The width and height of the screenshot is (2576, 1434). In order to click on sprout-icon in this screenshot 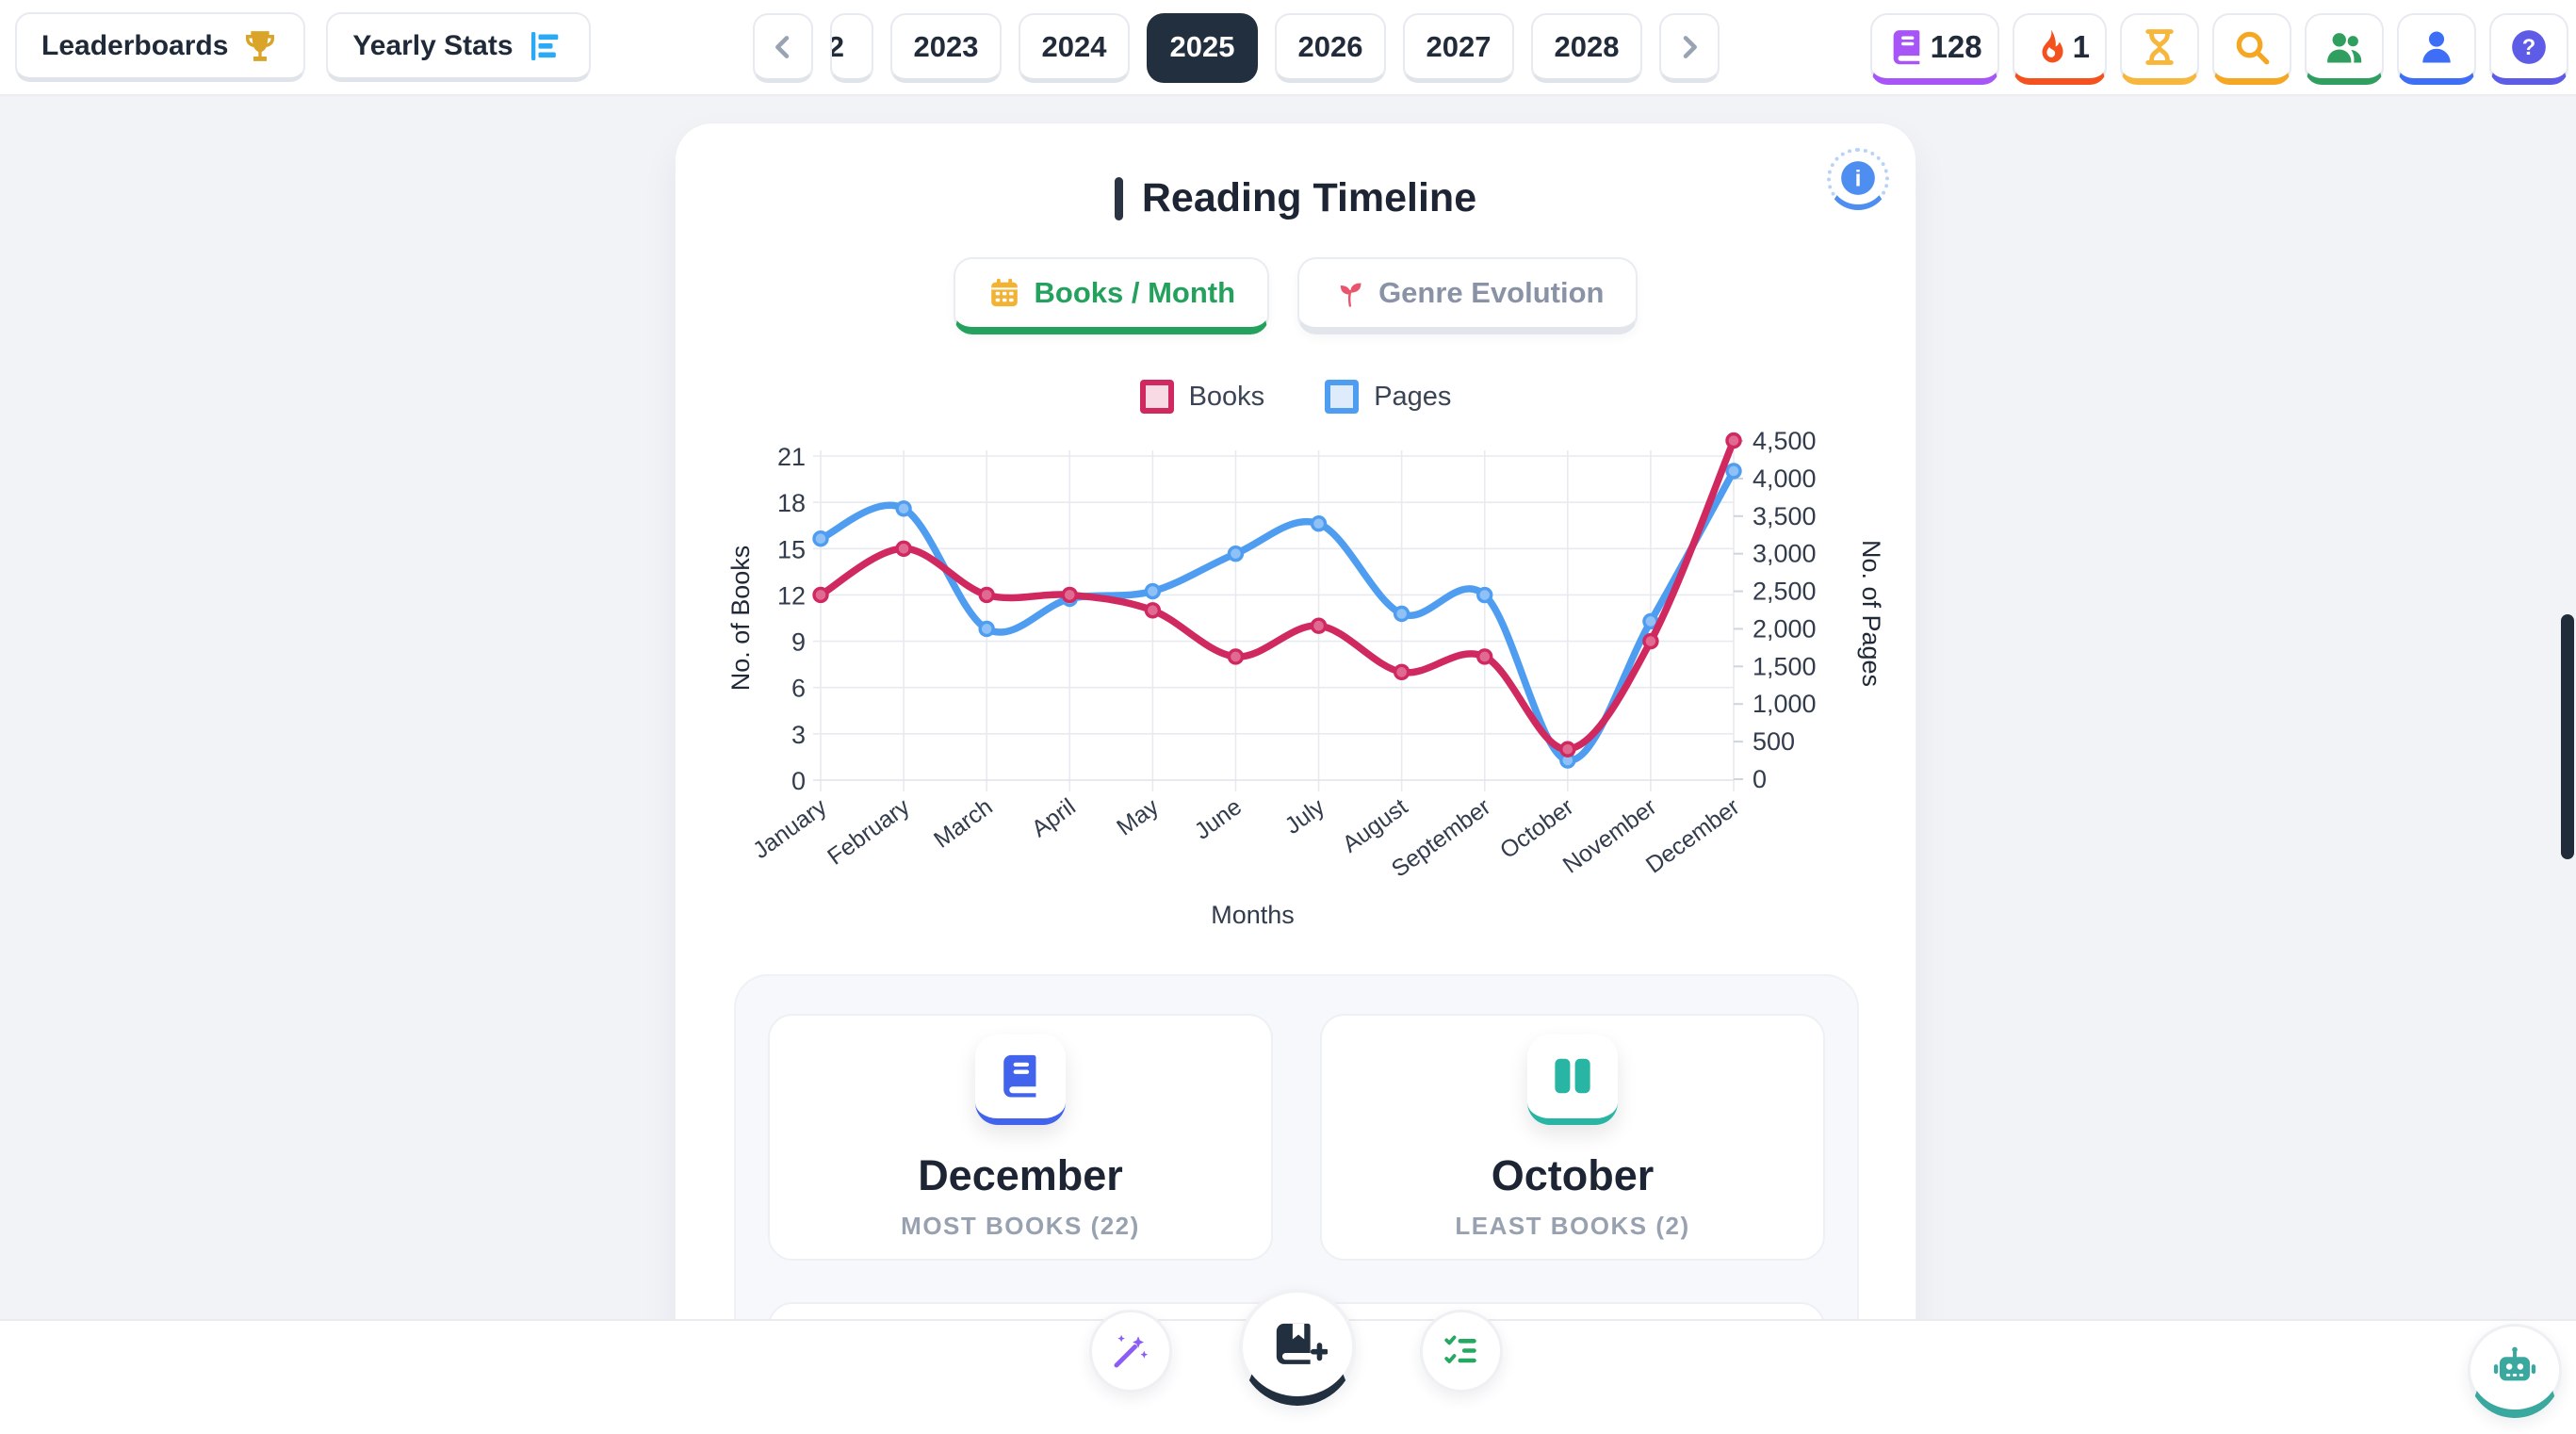, I will do `click(1348, 293)`.